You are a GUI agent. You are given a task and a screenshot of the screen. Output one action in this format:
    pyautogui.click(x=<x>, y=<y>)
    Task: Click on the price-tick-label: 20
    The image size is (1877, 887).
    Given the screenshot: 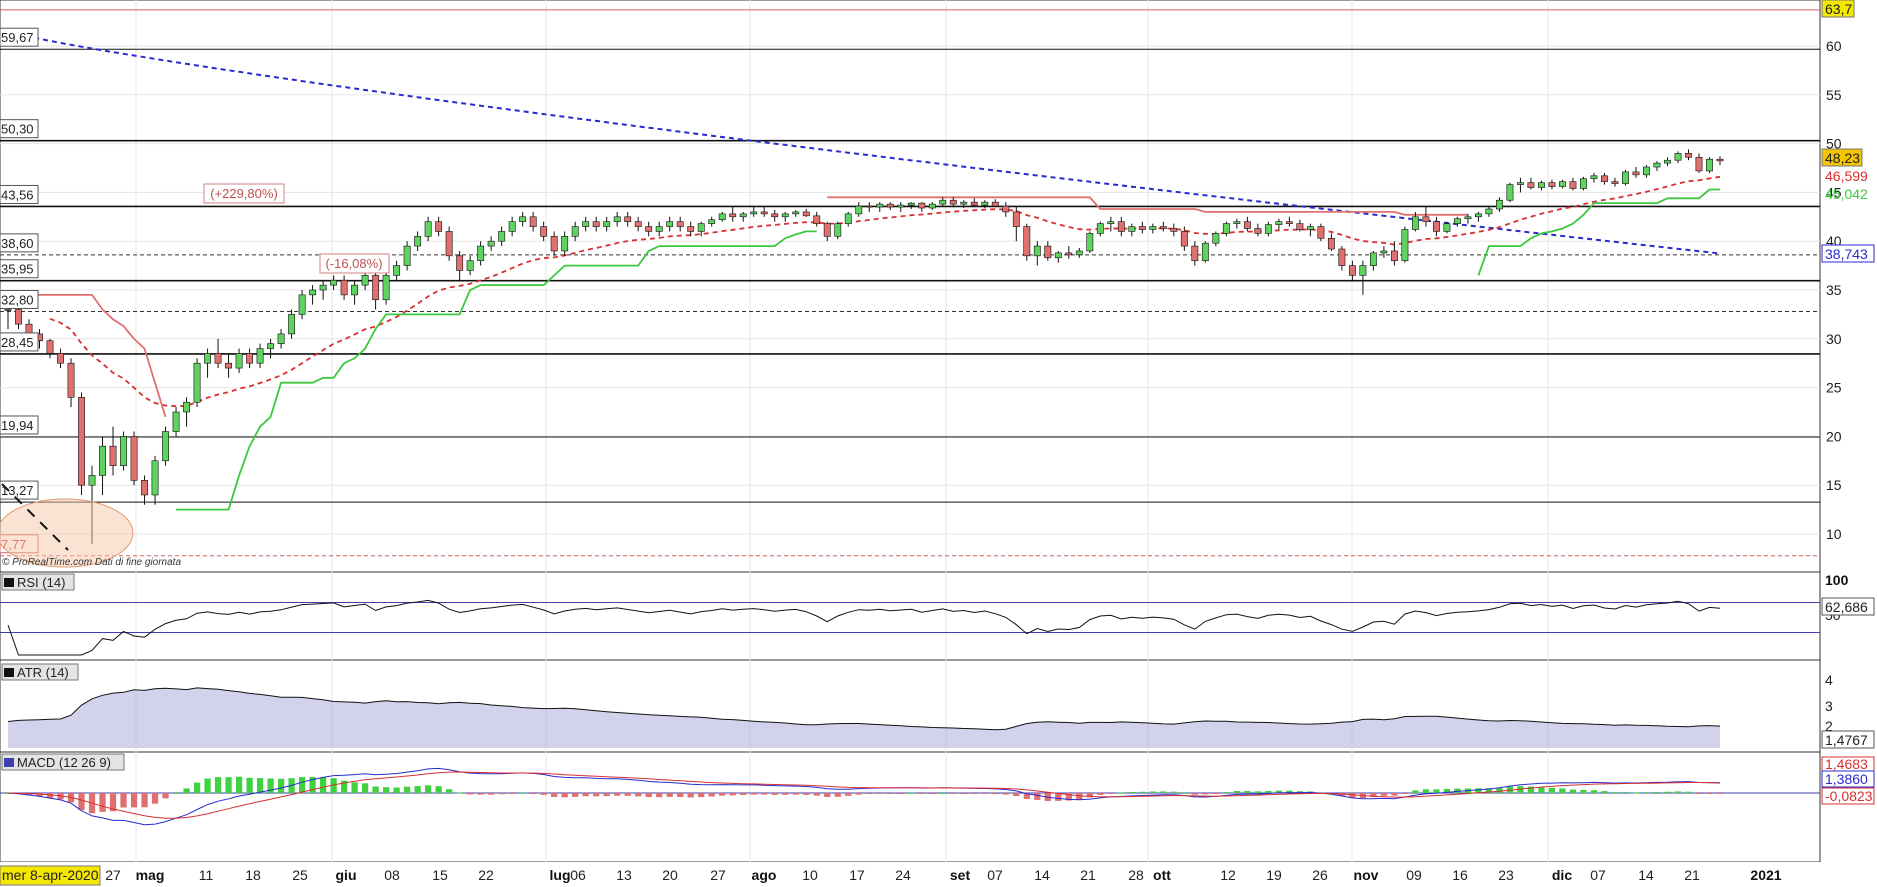 What is the action you would take?
    pyautogui.click(x=1834, y=436)
    